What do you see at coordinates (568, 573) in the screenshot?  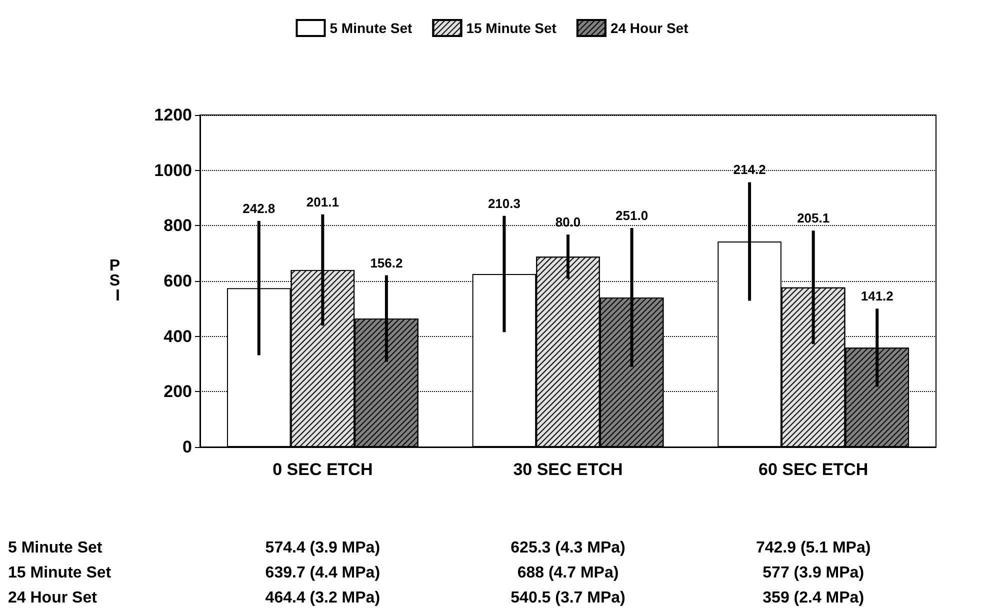 I see `data-label: 688 (4.7 MPa)` at bounding box center [568, 573].